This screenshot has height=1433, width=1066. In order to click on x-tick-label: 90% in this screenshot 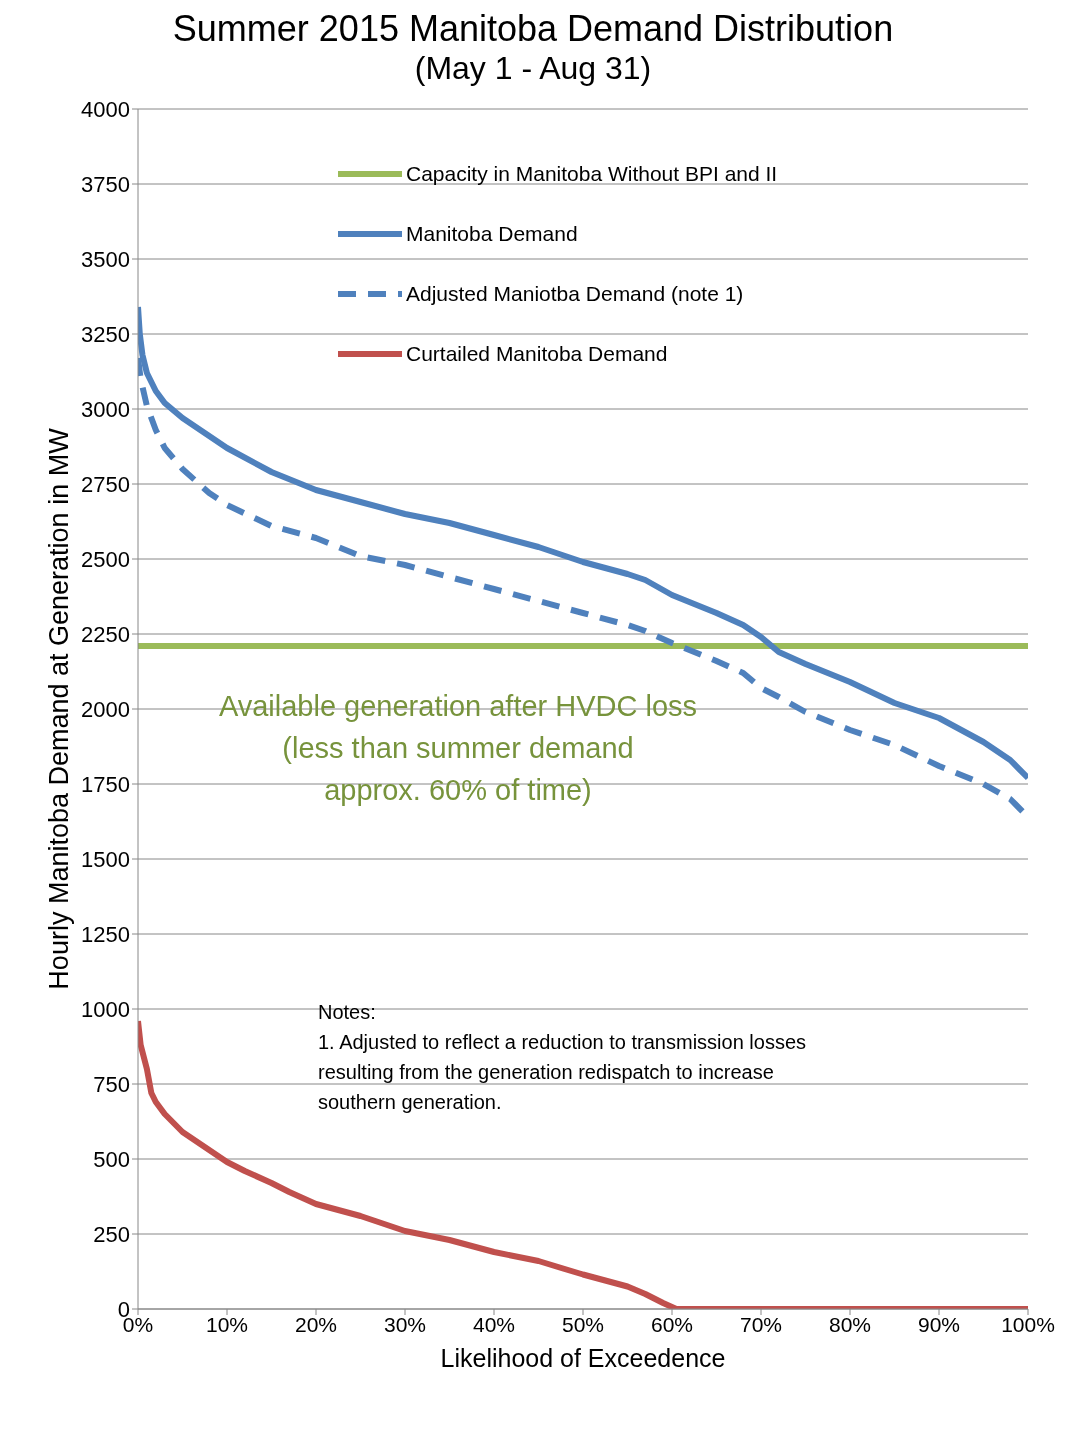, I will do `click(939, 1324)`.